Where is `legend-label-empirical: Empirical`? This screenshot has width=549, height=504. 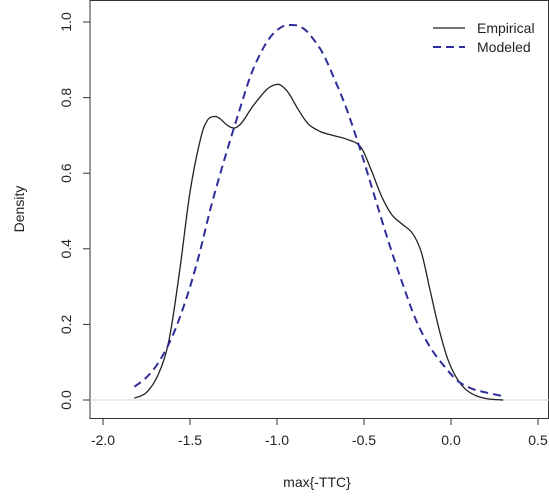
legend-label-empirical: Empirical is located at coordinates (506, 28).